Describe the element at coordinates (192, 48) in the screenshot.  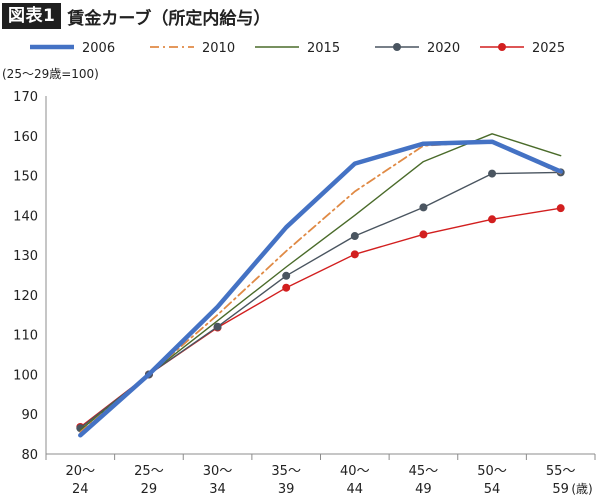
I see `legend-item: 2010` at that location.